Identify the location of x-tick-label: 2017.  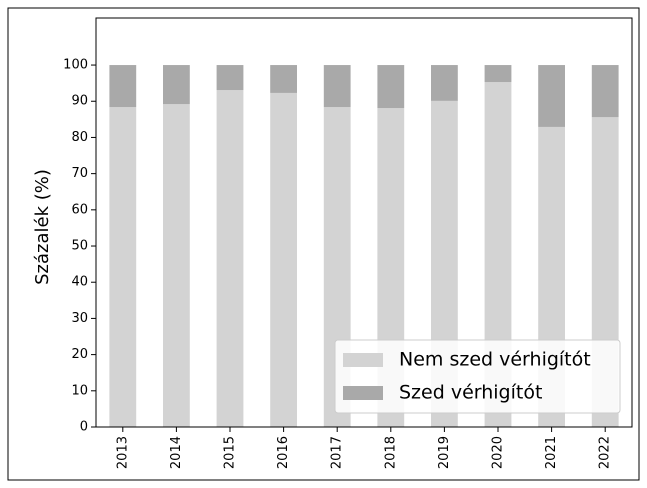
(337, 452).